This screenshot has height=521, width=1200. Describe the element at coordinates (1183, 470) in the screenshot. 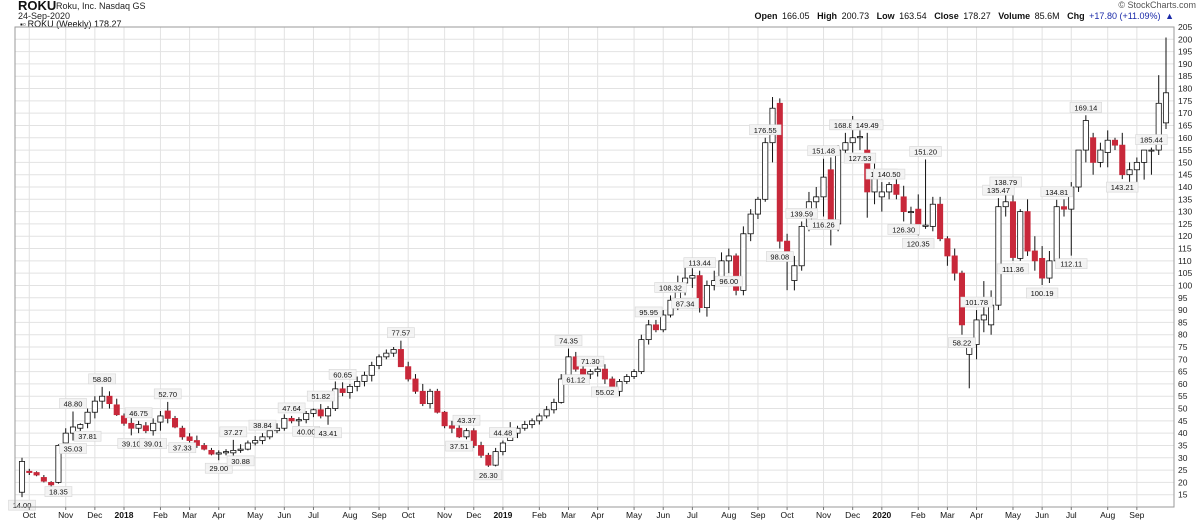

I see `y-tick-label: 25` at that location.